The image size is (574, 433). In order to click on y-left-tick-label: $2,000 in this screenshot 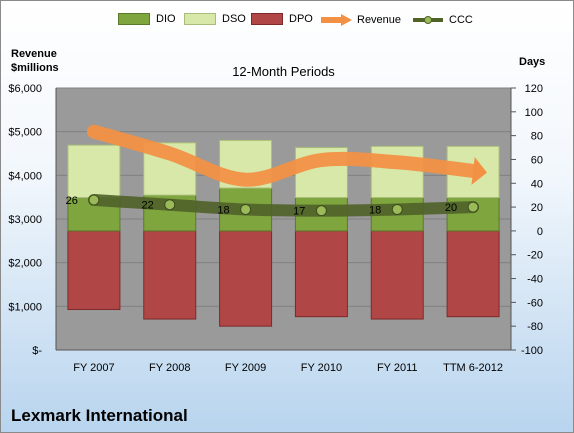, I will do `click(25, 264)`.